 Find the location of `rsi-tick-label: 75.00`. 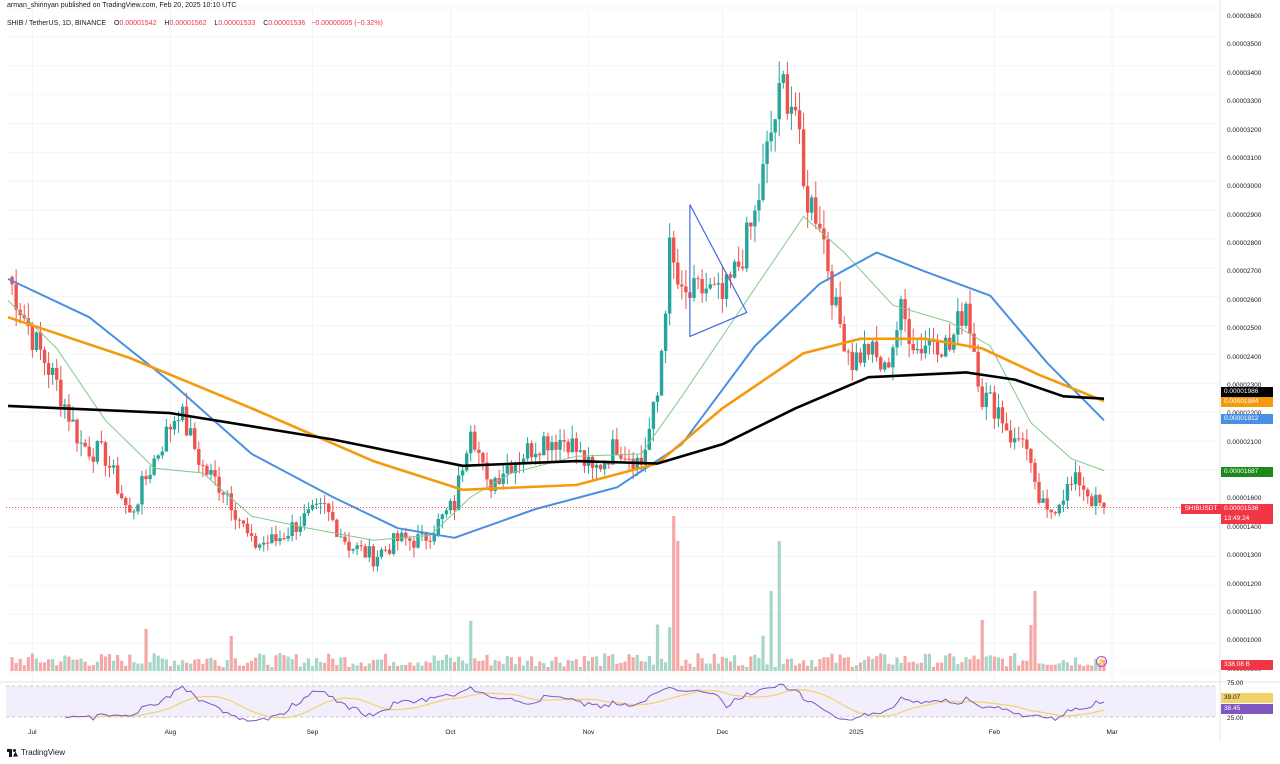

rsi-tick-label: 75.00 is located at coordinates (1235, 683).